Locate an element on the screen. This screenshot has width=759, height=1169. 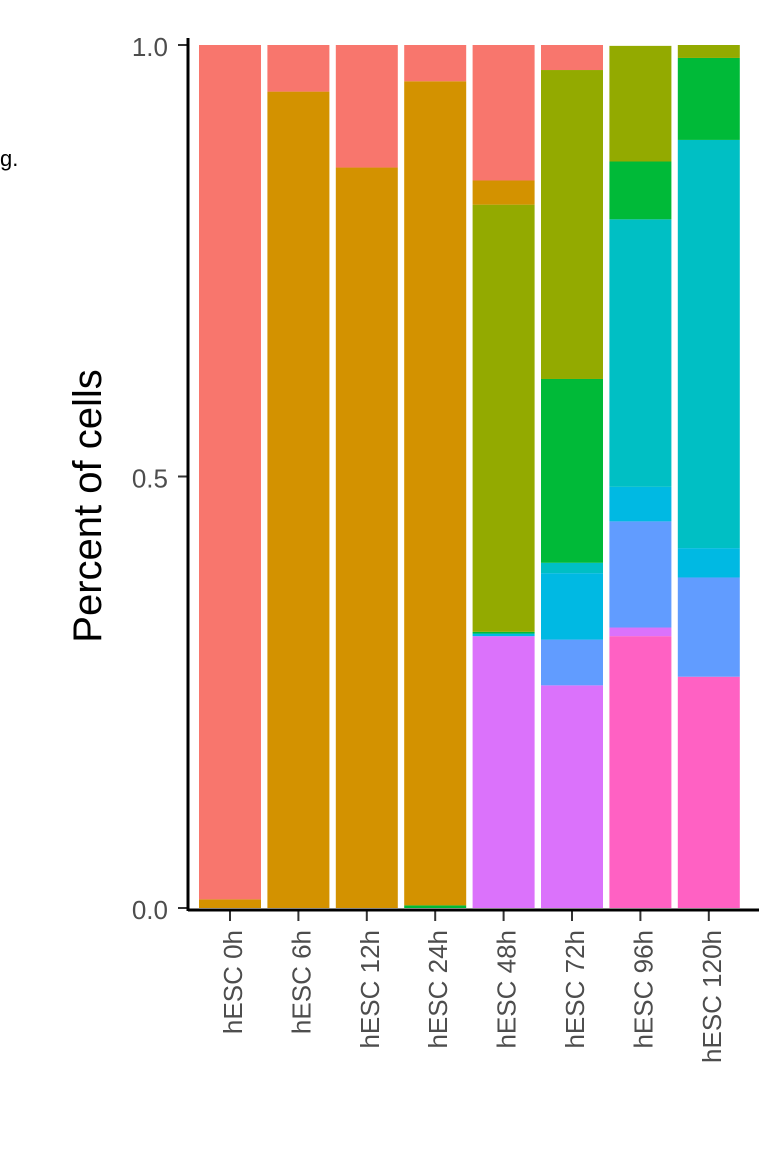
stray-caption-text: g. is located at coordinates (9, 158).